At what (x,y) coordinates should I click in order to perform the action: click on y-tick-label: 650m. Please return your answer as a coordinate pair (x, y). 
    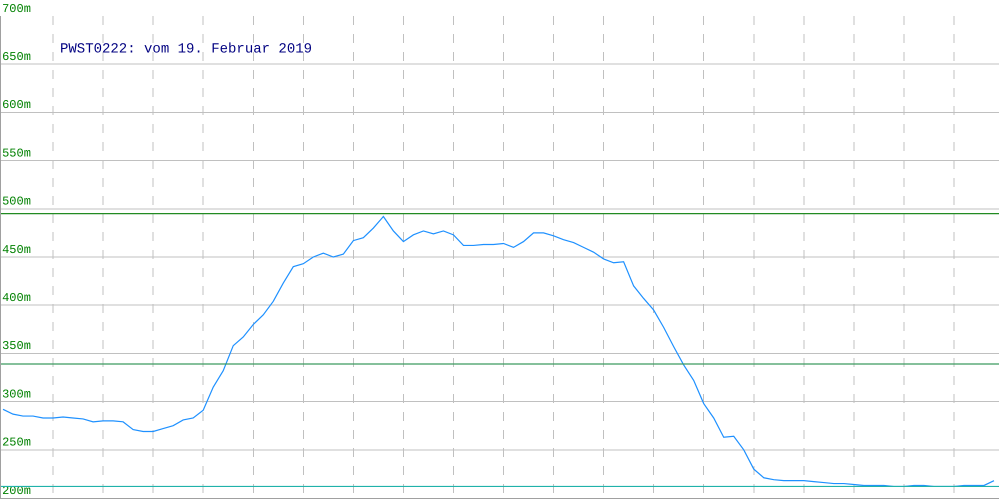
    Looking at the image, I should click on (16, 57).